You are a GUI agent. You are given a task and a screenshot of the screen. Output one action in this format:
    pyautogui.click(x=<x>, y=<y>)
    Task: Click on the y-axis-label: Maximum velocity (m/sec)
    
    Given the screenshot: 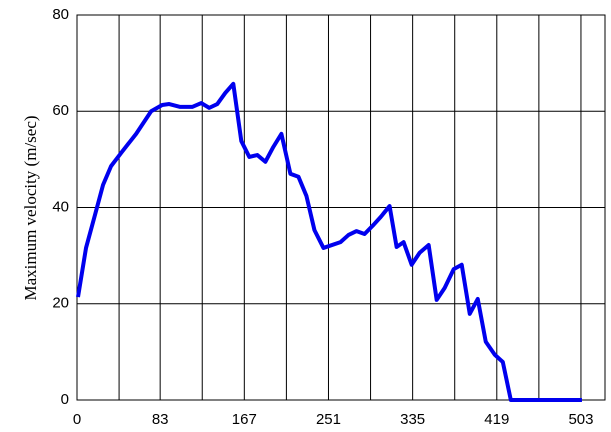 What is the action you would take?
    pyautogui.click(x=30, y=207)
    